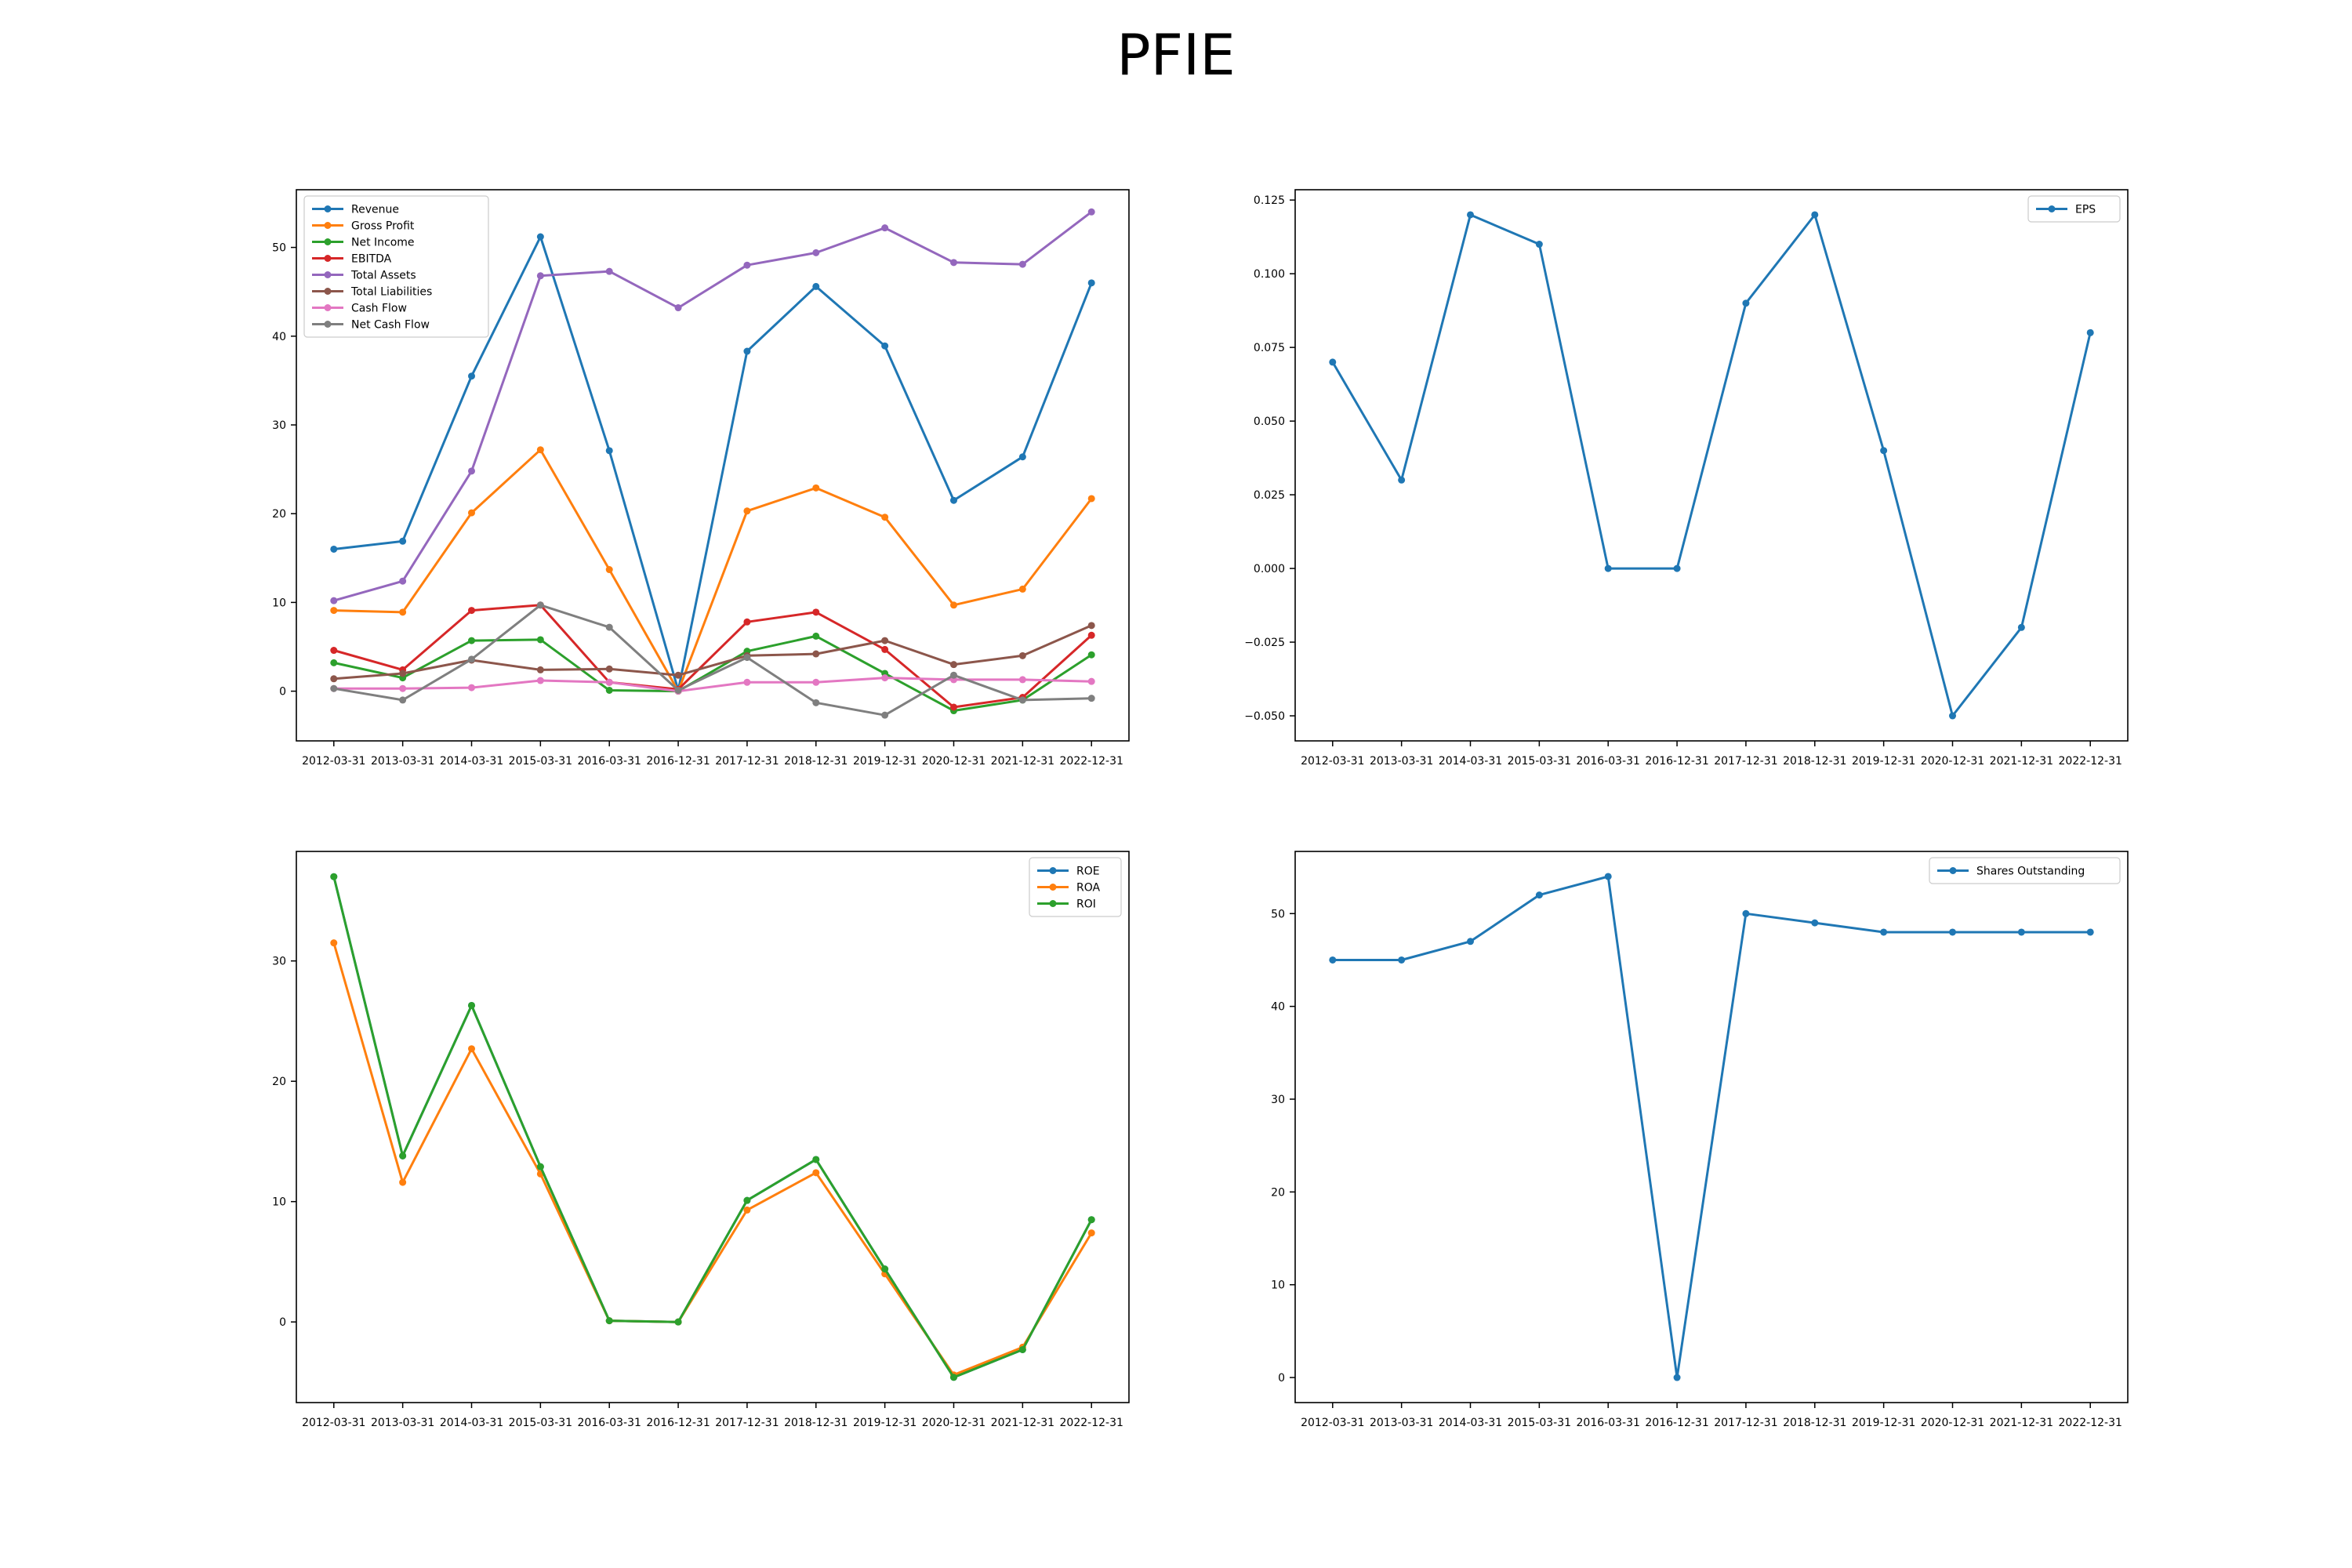  I want to click on series-line-revenue, so click(713, 463).